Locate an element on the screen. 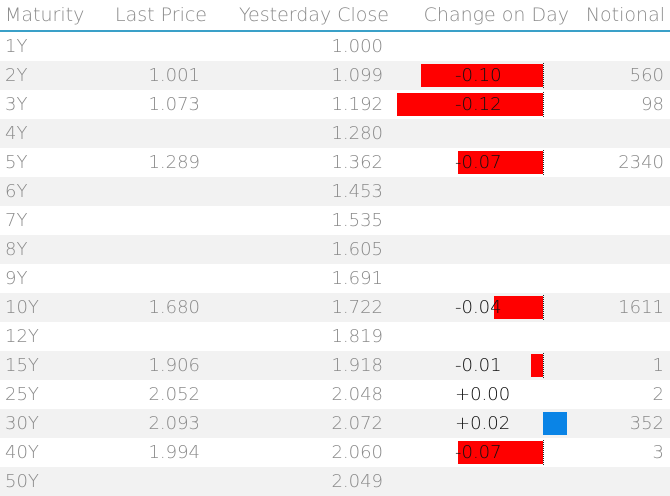  change-on-day-cell: -0.12 is located at coordinates (485, 104).